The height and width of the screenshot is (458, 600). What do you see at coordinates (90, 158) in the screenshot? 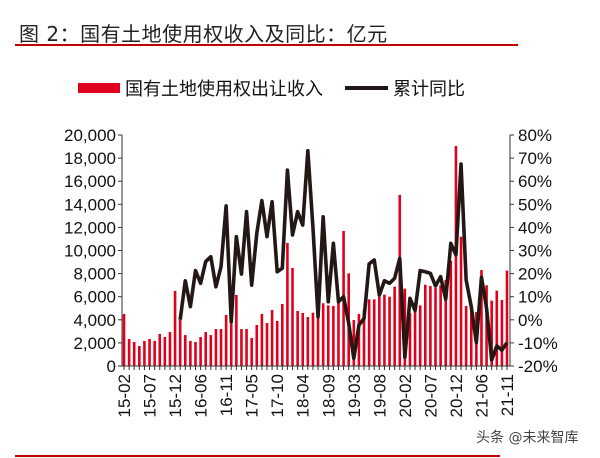
I see `left-tick-label: 18,000` at bounding box center [90, 158].